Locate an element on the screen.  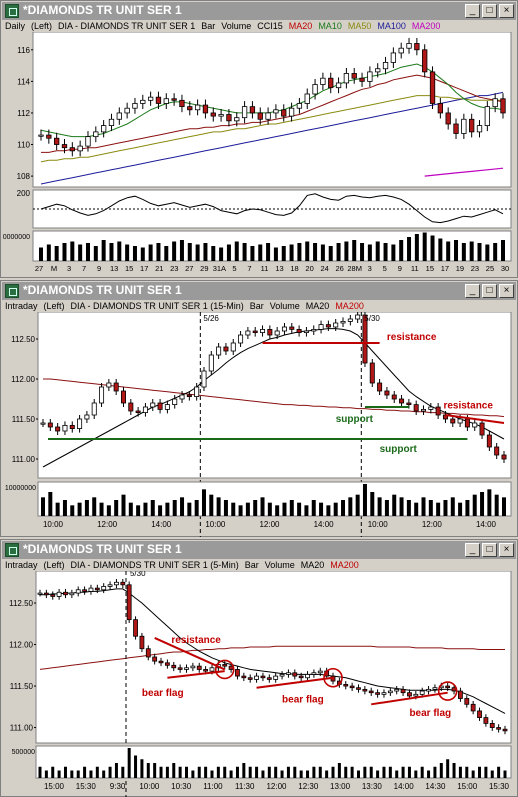
bear-flag-label: bear flag is located at coordinates (303, 700).